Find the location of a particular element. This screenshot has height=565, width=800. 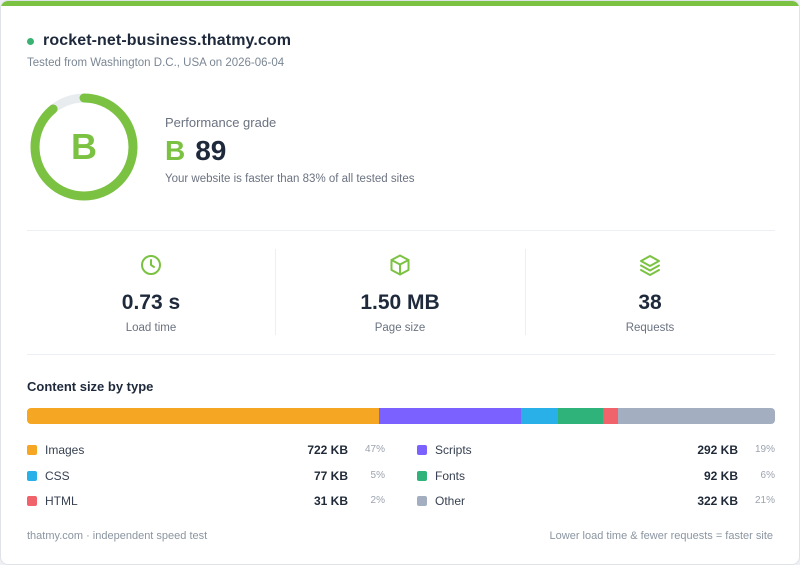

legend-size: 292 KB is located at coordinates (717, 450).